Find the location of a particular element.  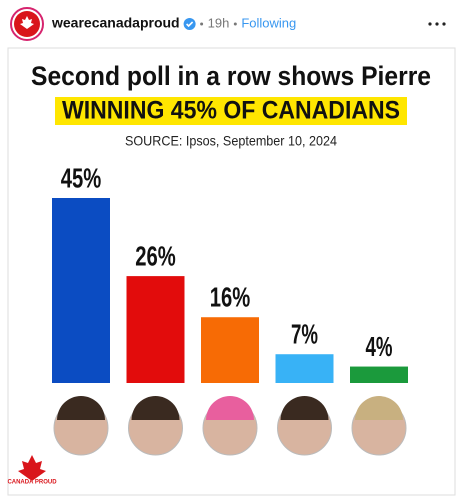

faces is located at coordinates (230, 426).